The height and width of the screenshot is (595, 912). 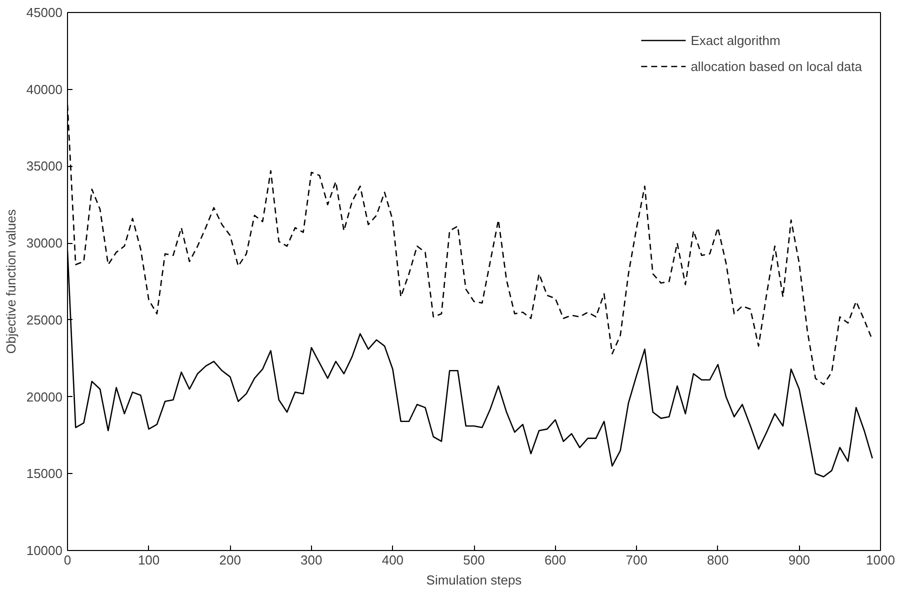 I want to click on y-tick-label: 15000, so click(x=44, y=474).